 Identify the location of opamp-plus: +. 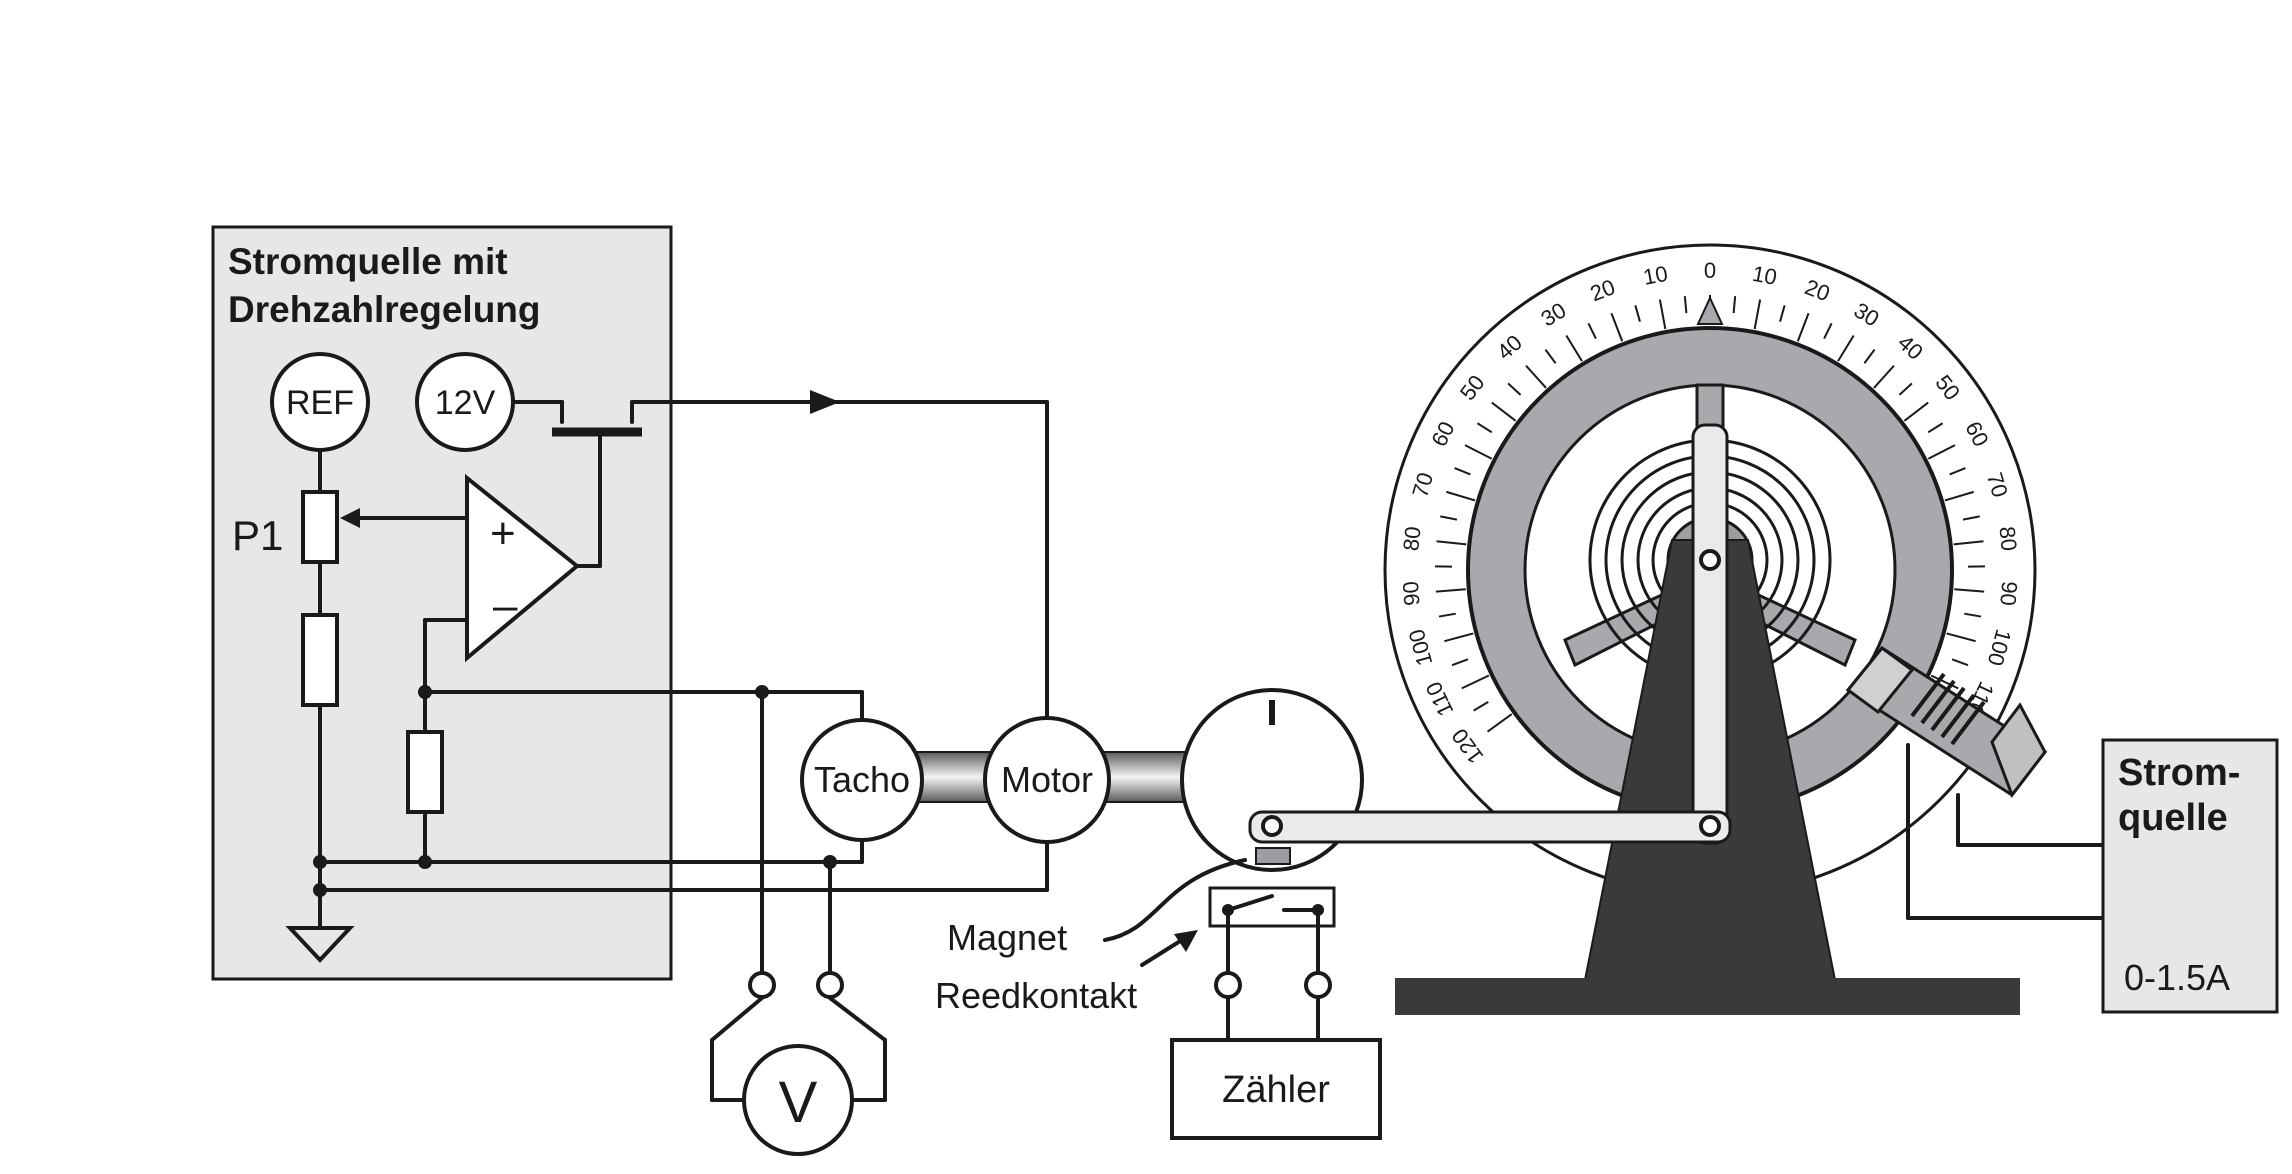
(503, 533).